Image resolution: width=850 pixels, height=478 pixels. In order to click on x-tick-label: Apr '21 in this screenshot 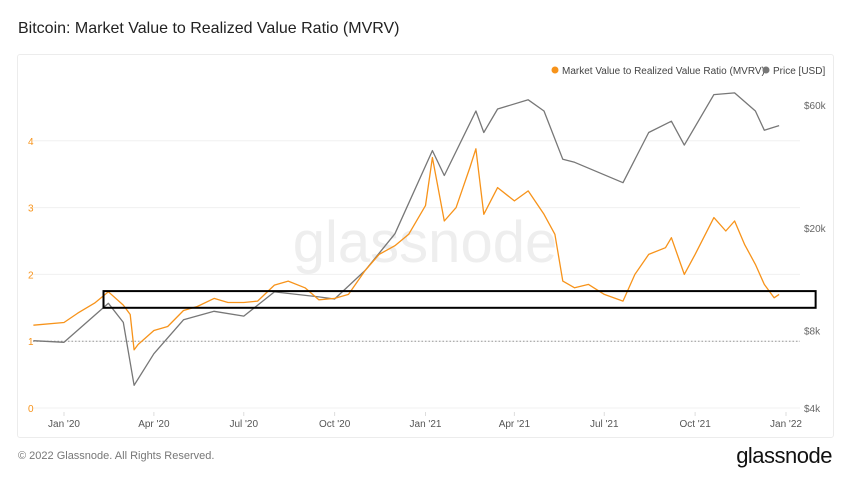, I will do `click(515, 424)`.